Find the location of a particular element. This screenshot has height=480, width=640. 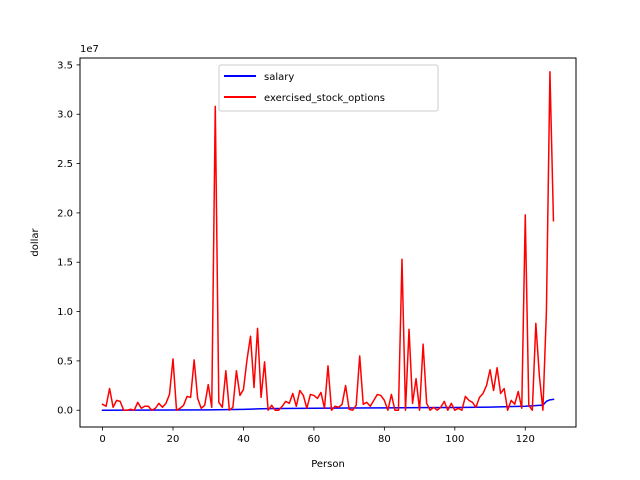

x-tick-label: 40 is located at coordinates (243, 439).